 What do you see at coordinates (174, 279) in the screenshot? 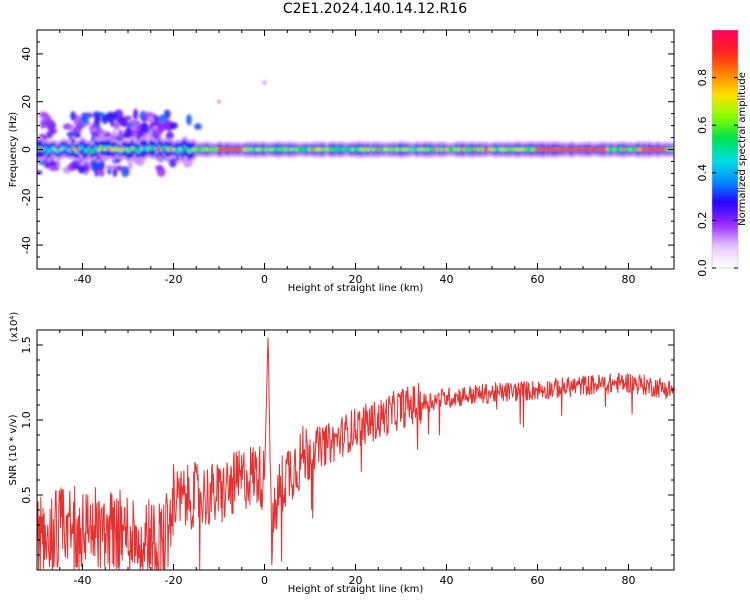
I see `p1-xtick-label: -20` at bounding box center [174, 279].